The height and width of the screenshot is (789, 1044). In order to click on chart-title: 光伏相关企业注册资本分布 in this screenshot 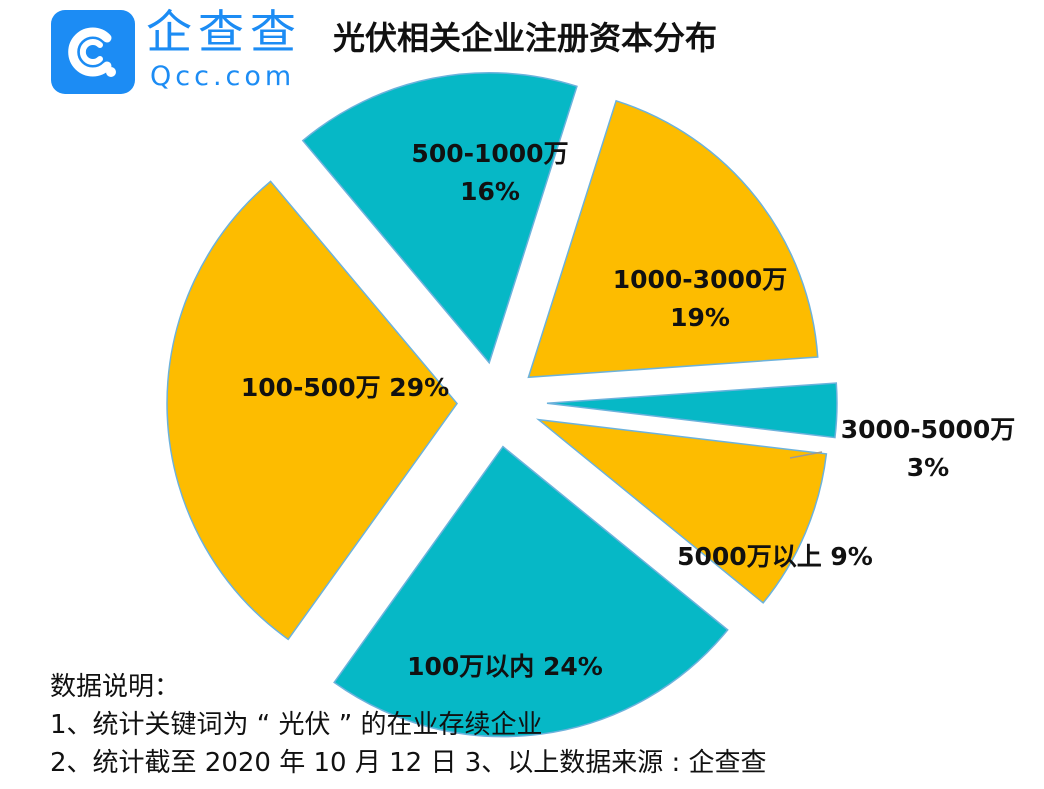, I will do `click(525, 38)`.